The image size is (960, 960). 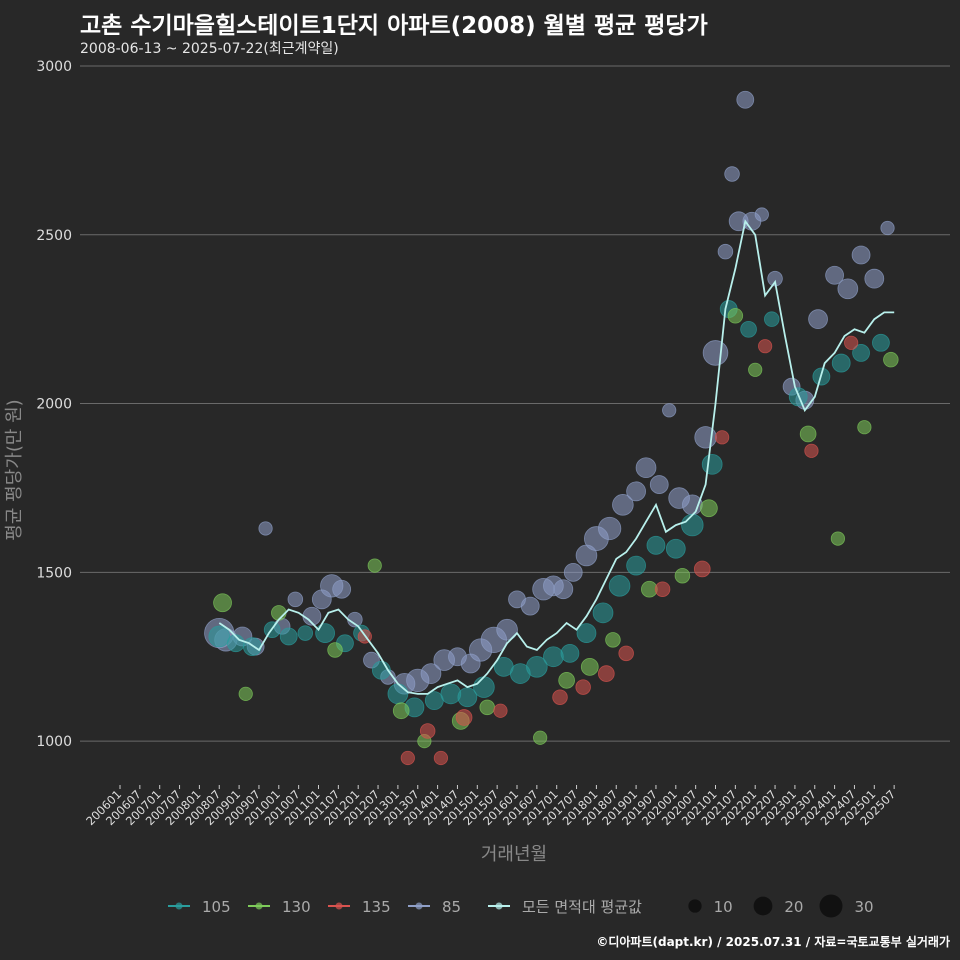 I want to click on y-axis-label: 평균 평당가(만 원), so click(x=14, y=469).